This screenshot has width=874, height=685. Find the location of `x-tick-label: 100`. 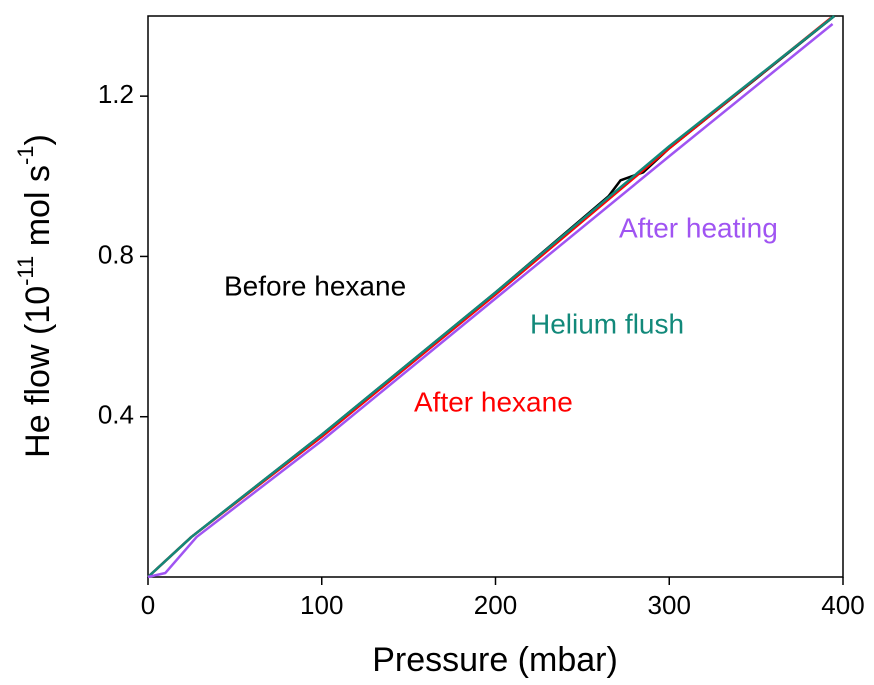

x-tick-label: 100 is located at coordinates (321, 605).